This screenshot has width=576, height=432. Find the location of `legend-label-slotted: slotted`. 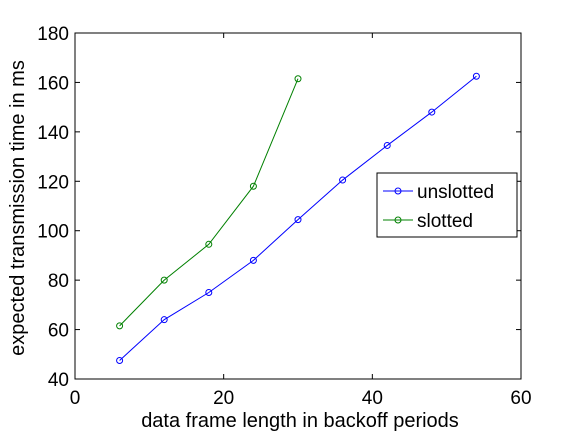

legend-label-slotted: slotted is located at coordinates (445, 221).